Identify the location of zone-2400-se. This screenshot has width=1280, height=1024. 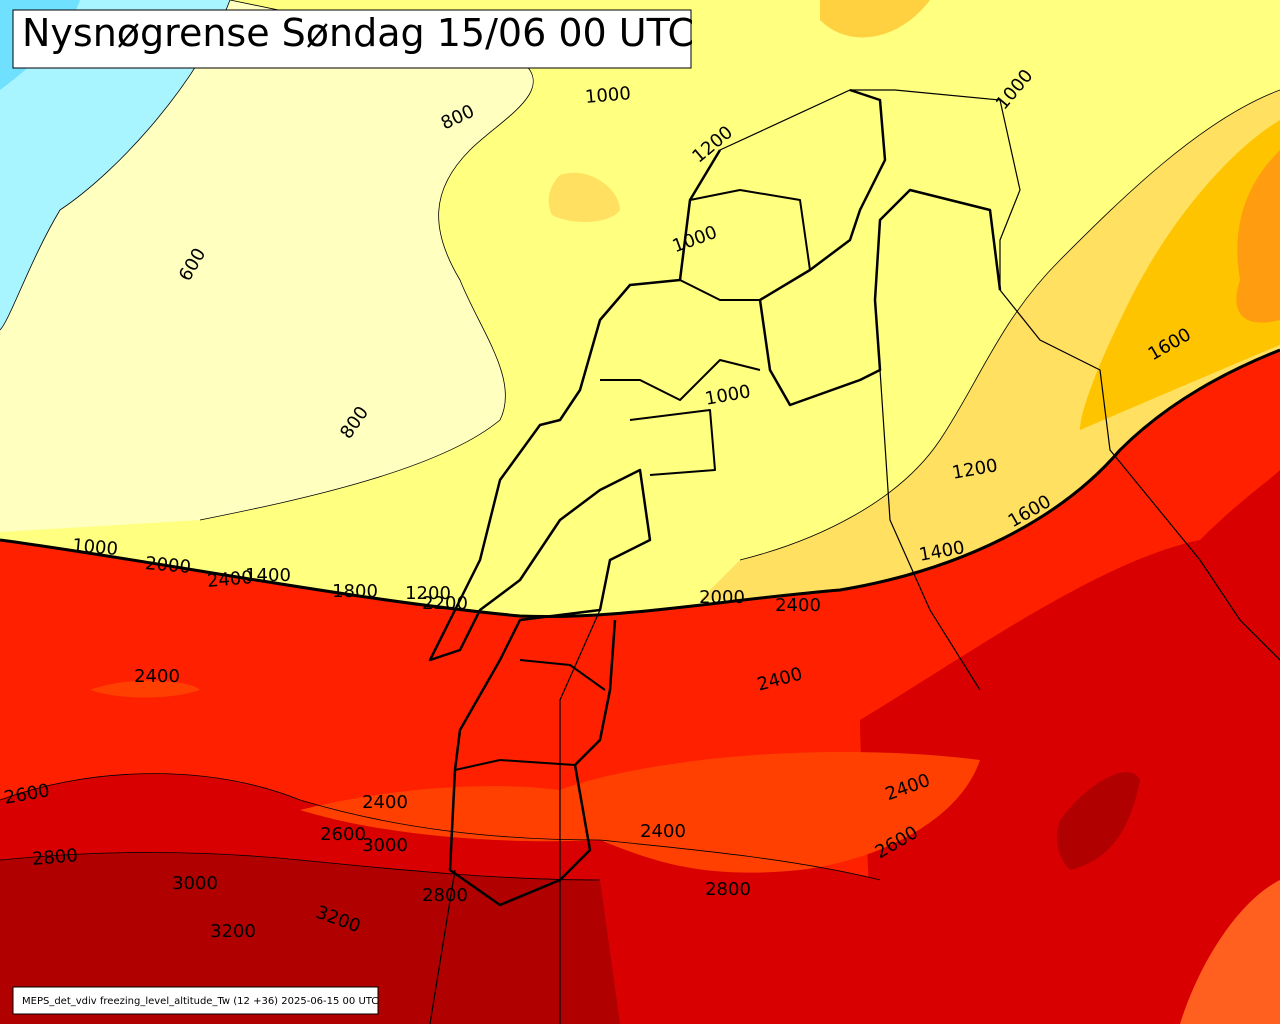
(1230, 952).